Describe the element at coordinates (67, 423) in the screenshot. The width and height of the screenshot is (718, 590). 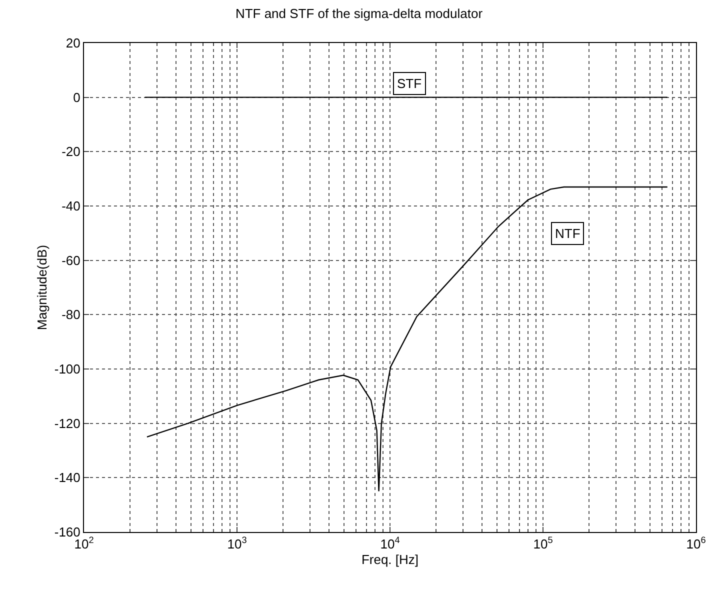
I see `y-tick-label: -120` at that location.